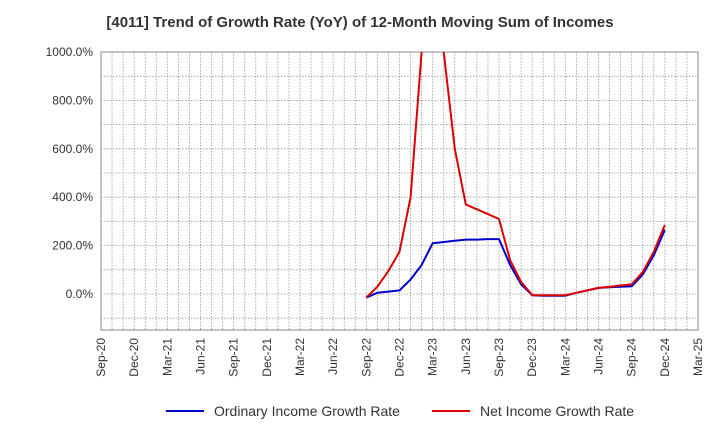 Image resolution: width=720 pixels, height=440 pixels. What do you see at coordinates (557, 411) in the screenshot?
I see `legend-label-net: Net Income Growth Rate` at bounding box center [557, 411].